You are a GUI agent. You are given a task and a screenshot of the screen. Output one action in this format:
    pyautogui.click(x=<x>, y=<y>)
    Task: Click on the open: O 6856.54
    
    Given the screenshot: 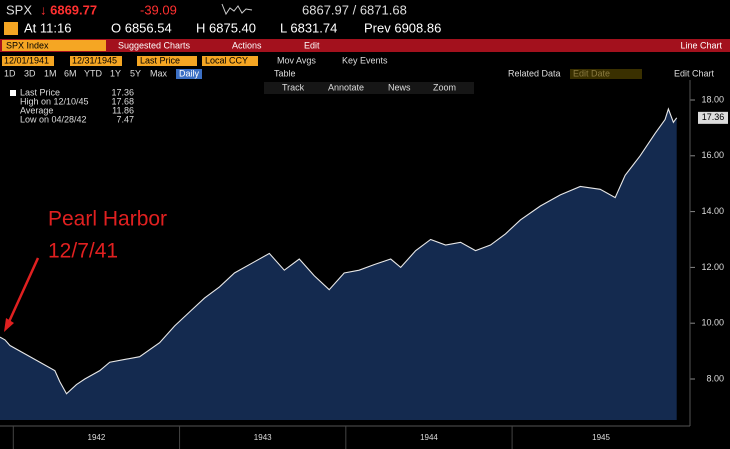 What is the action you would take?
    pyautogui.click(x=141, y=27)
    